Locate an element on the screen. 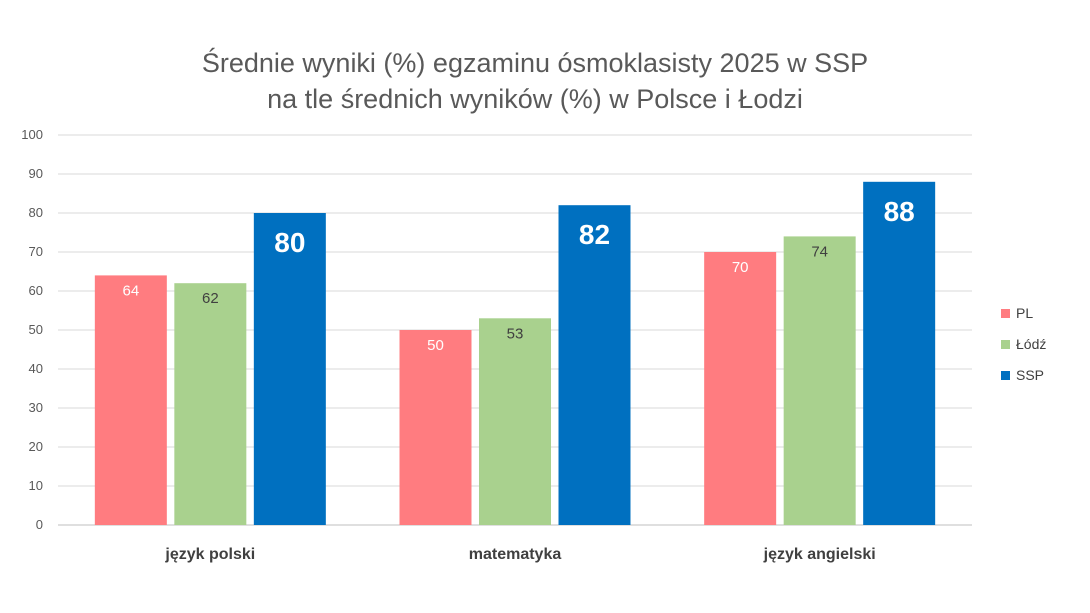 Image resolution: width=1090 pixels, height=613 pixels. legend-label: Łódź is located at coordinates (1031, 344).